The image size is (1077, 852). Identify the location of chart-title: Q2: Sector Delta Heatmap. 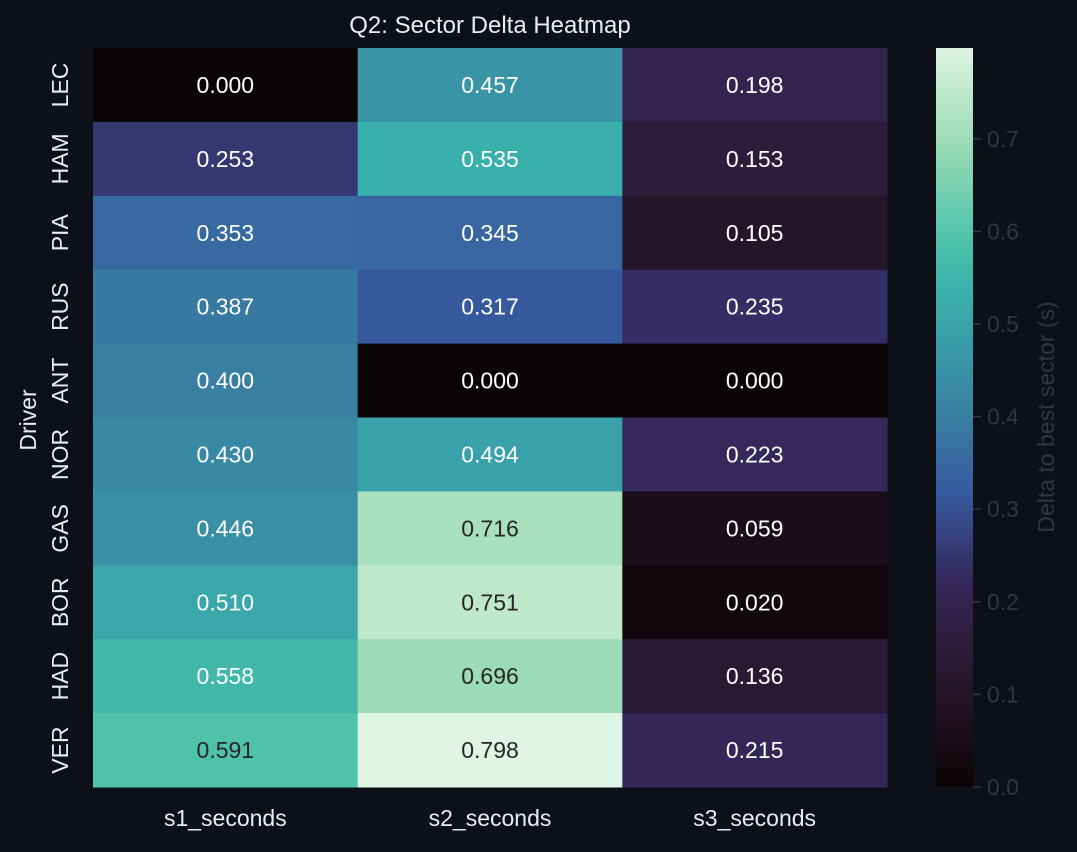
(489, 25).